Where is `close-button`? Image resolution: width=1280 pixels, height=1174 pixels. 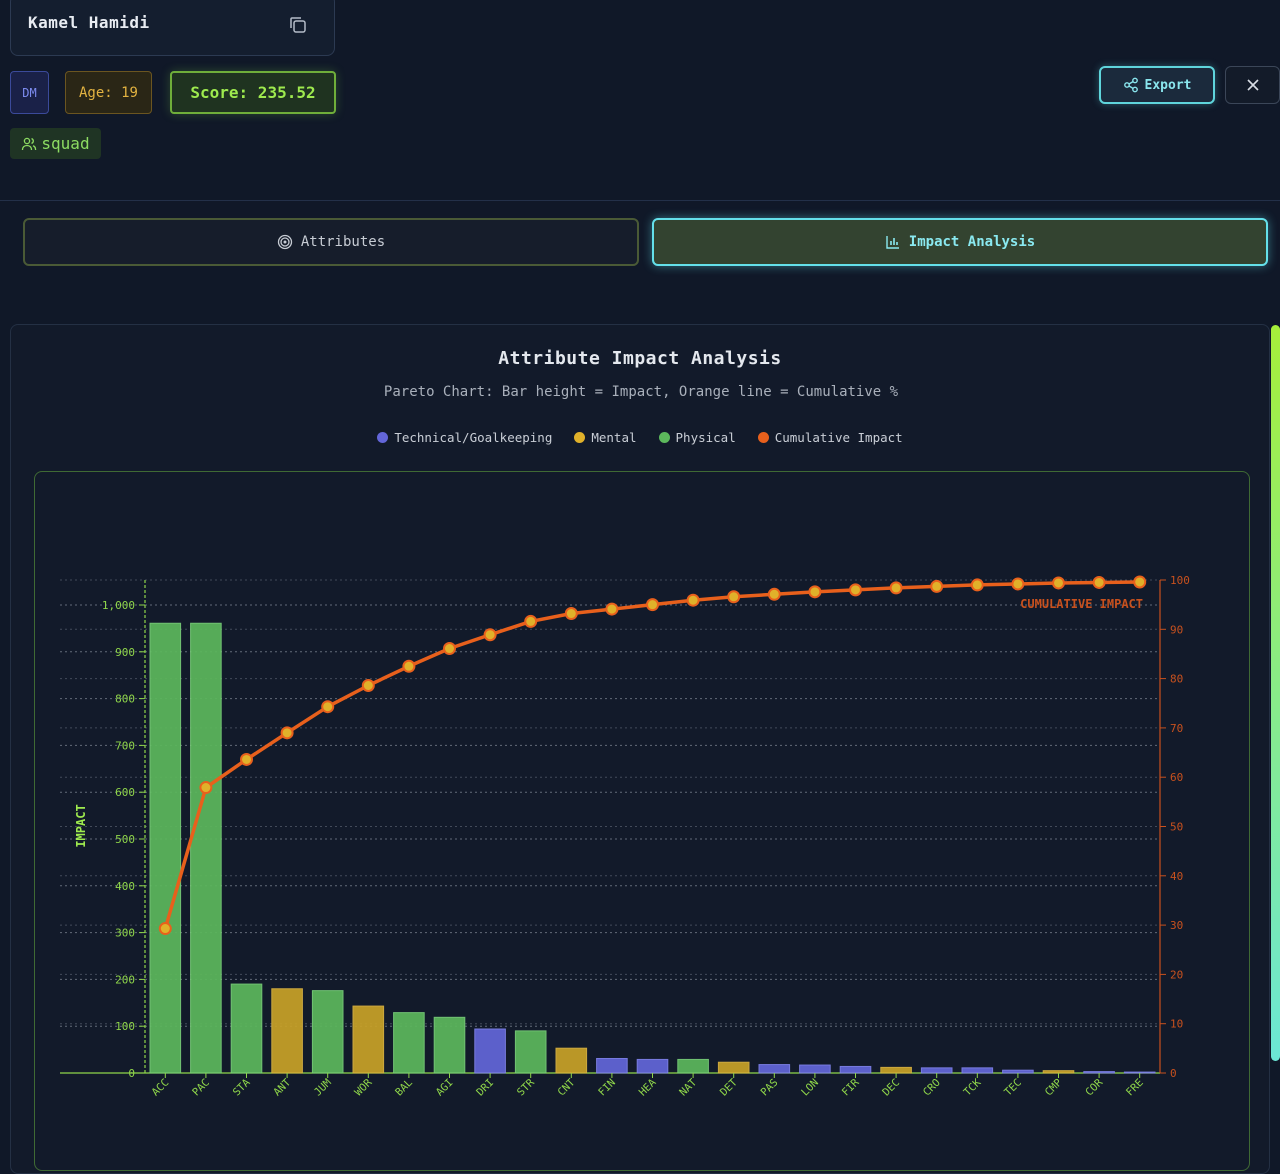
close-button is located at coordinates (1252, 85).